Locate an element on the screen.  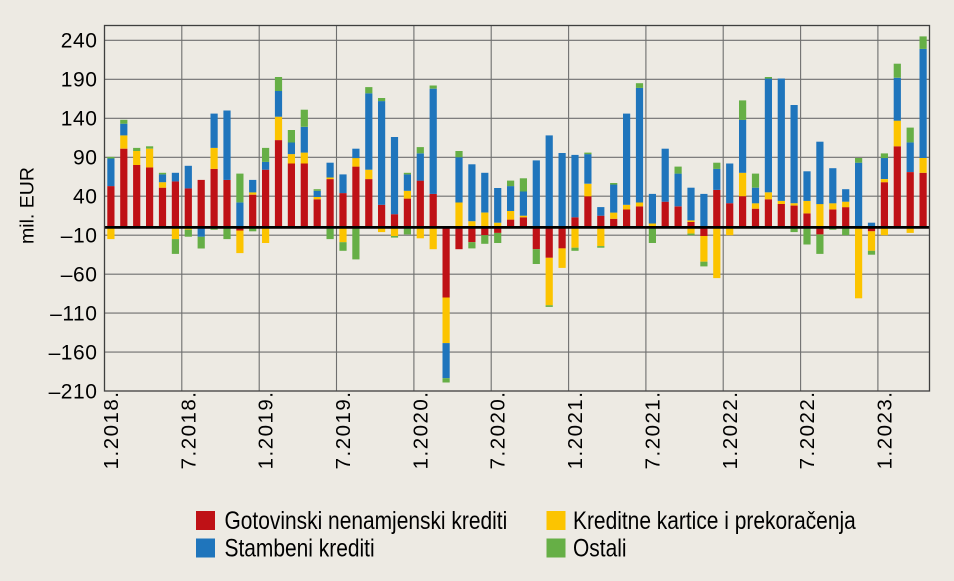
svg-text: 7.2018. is located at coordinates (188, 430).